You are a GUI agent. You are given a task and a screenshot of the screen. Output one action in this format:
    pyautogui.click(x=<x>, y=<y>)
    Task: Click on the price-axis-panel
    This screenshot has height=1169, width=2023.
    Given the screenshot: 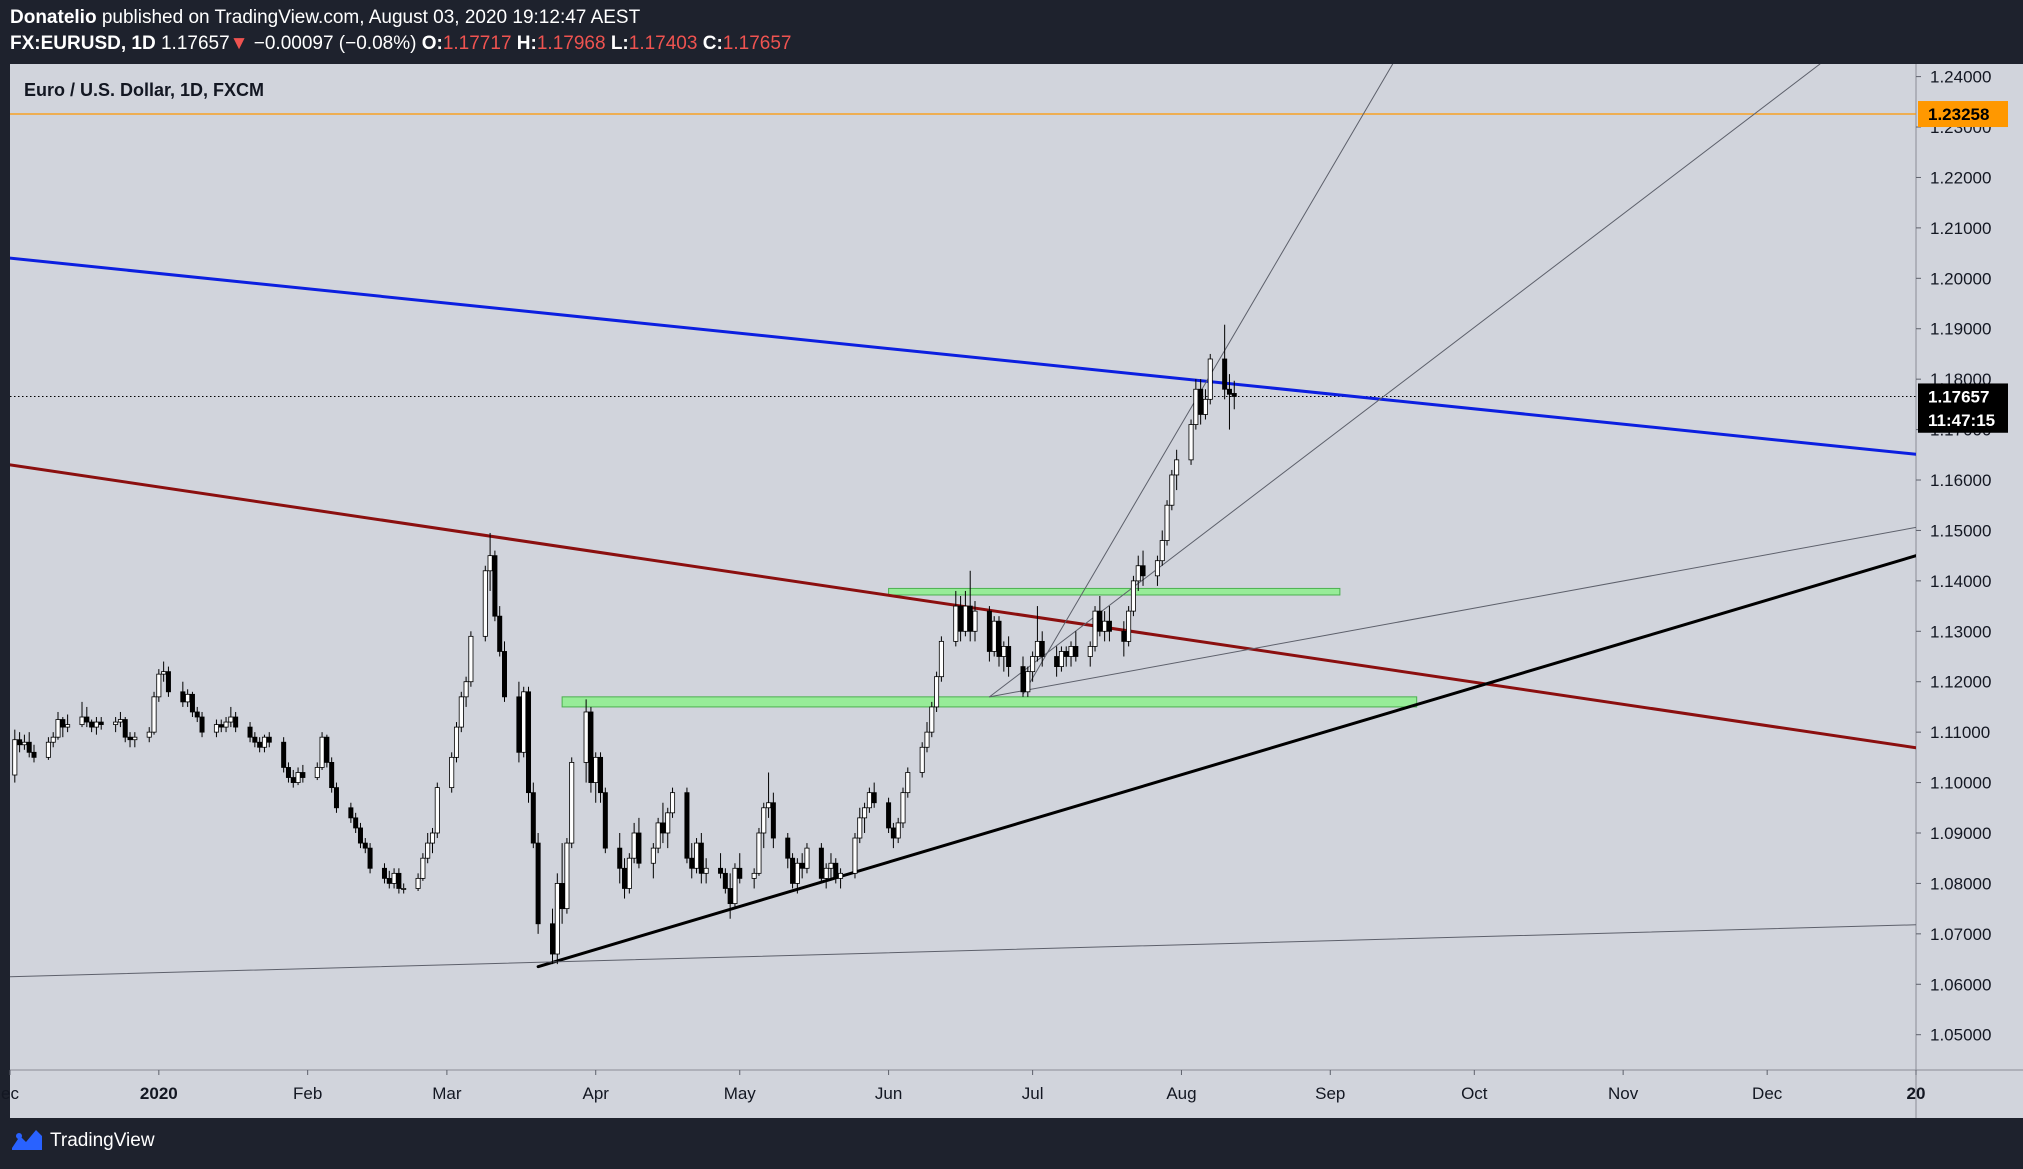 What is the action you would take?
    pyautogui.click(x=1969, y=567)
    